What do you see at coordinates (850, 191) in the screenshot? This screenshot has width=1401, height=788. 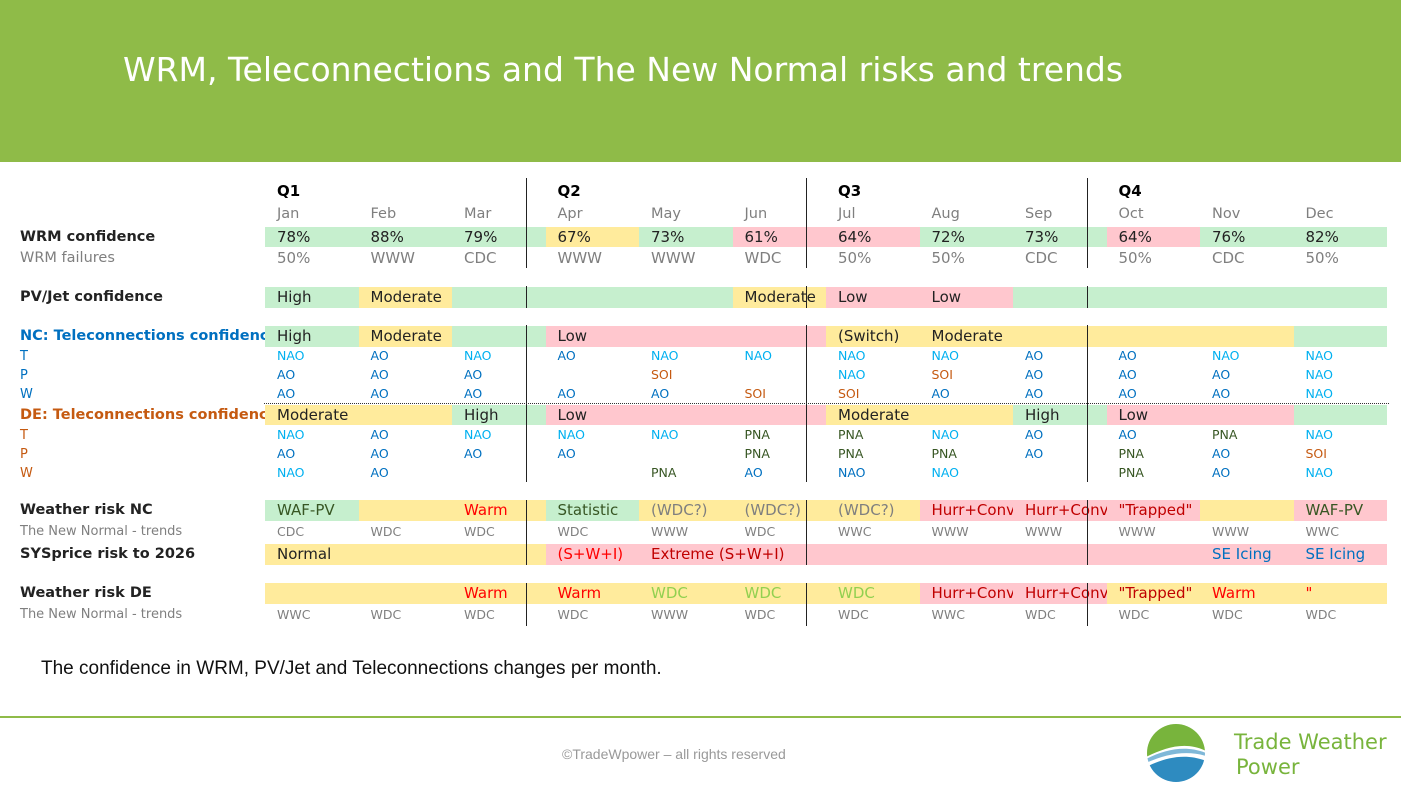 I see `quarter-header-q3: Q3` at bounding box center [850, 191].